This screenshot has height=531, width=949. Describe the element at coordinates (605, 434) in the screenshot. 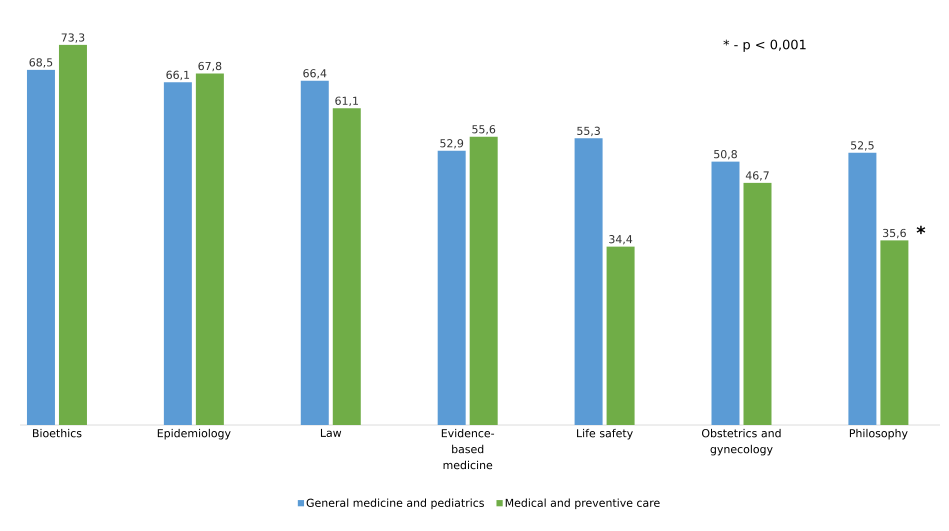

I see `x-tick-label: Life safety` at that location.